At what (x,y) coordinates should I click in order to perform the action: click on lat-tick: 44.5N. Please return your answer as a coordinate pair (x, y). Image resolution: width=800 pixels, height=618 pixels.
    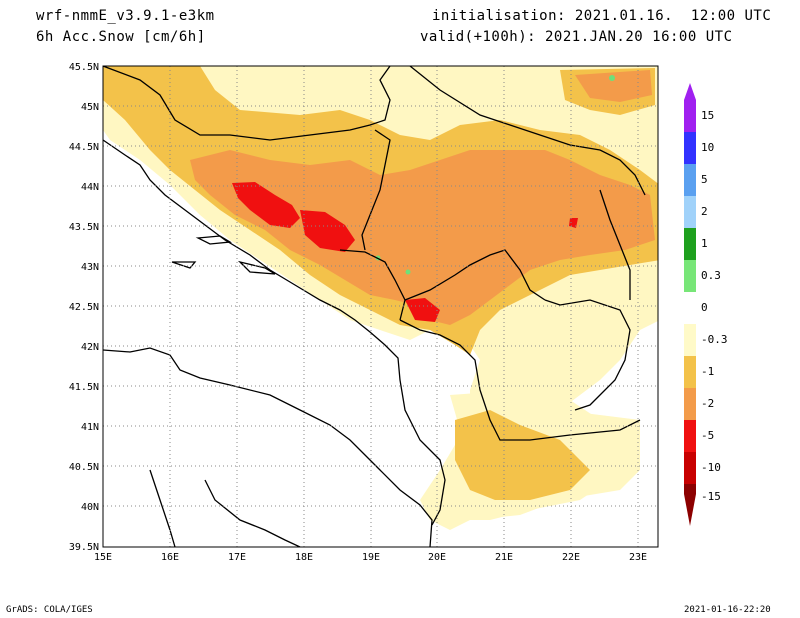
    Looking at the image, I should click on (84, 147).